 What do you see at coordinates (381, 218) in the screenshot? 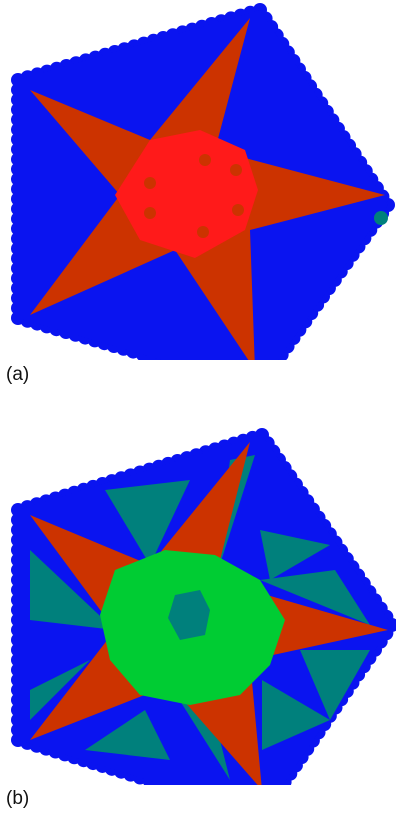
I see `teal-marker` at bounding box center [381, 218].